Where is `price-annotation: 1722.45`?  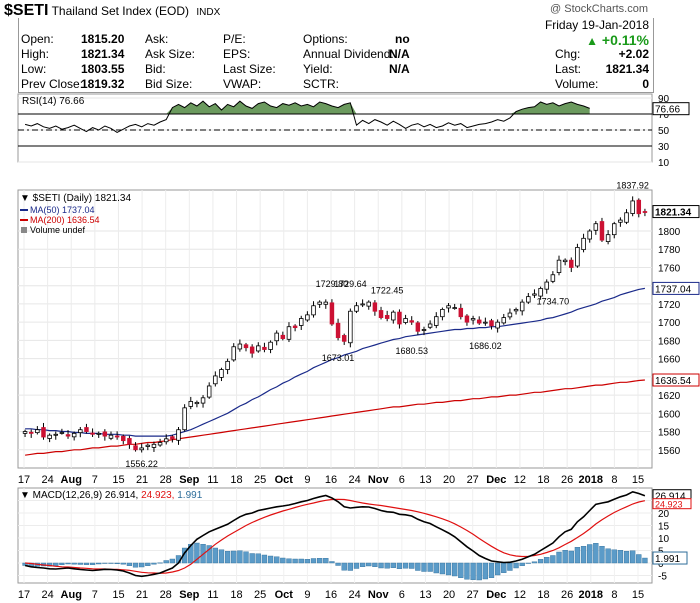
price-annotation: 1722.45 is located at coordinates (387, 291).